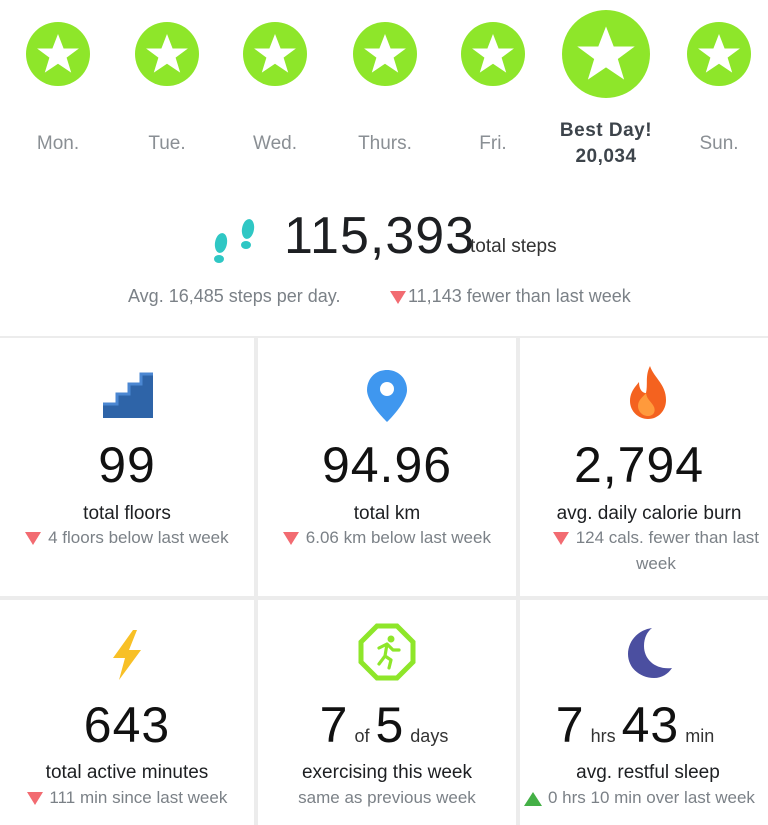 The width and height of the screenshot is (768, 825). I want to click on active-minutes-value: 643, so click(127, 725).